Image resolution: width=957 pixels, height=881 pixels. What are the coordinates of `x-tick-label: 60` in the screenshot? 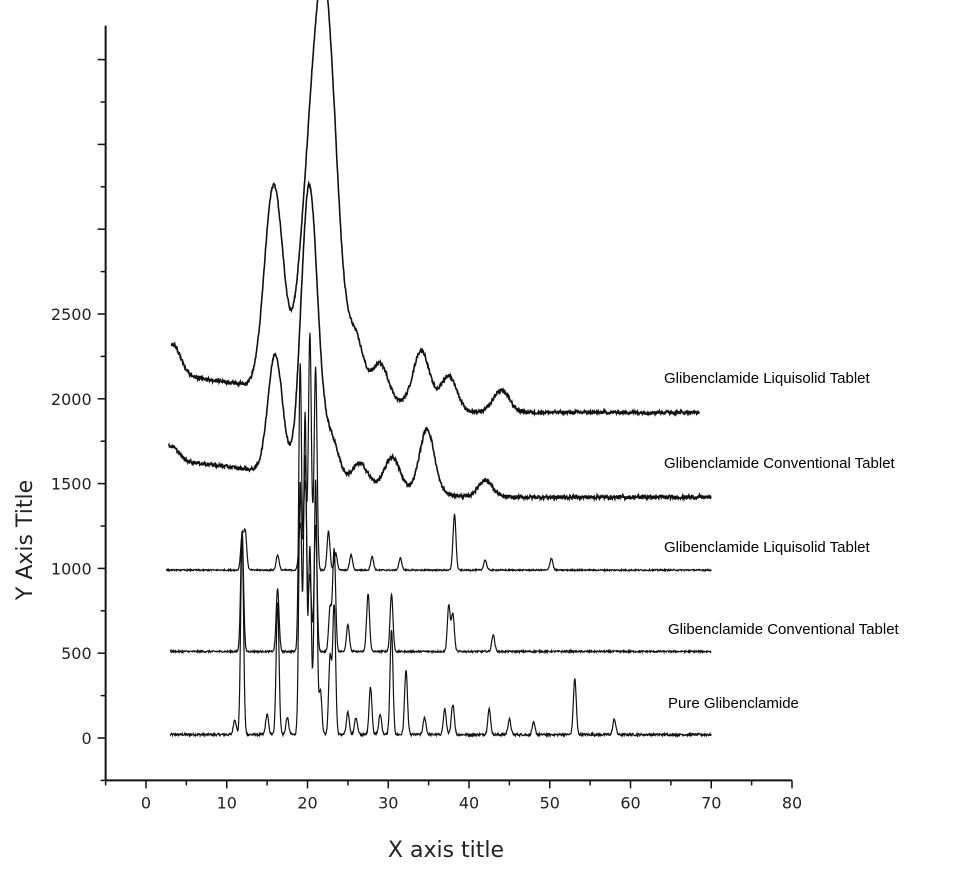 It's located at (630, 802).